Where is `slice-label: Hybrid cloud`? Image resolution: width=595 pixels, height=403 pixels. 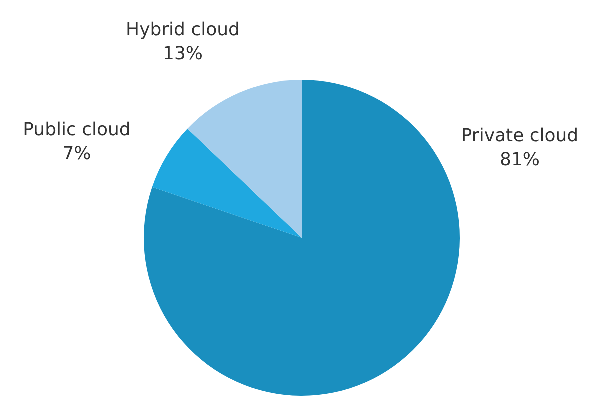 slice-label: Hybrid cloud is located at coordinates (183, 30).